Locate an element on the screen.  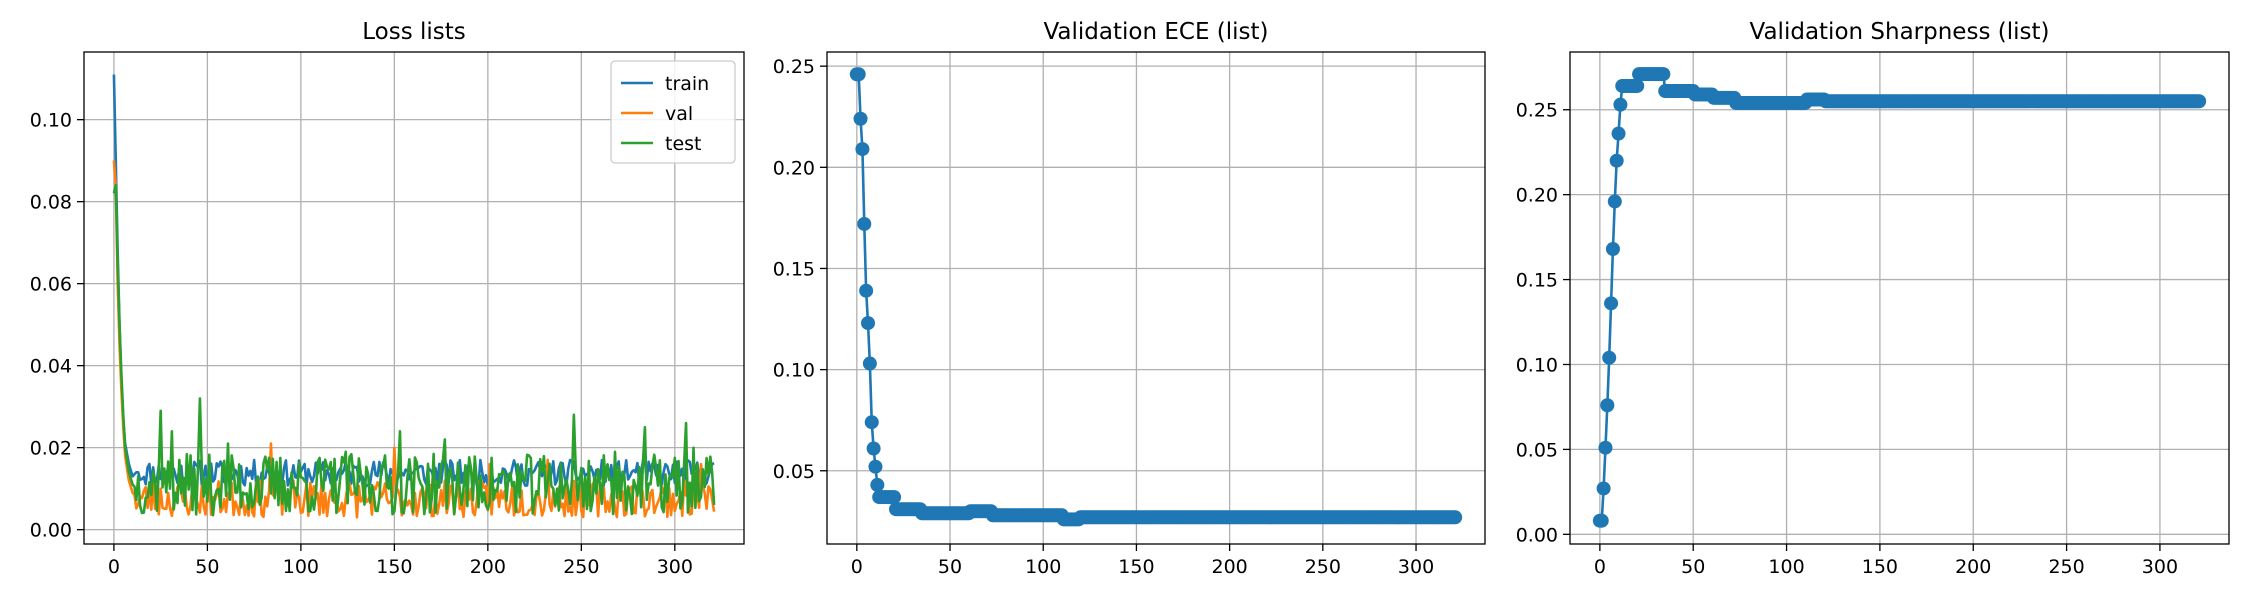
loss-lists-title: Loss lists is located at coordinates (414, 32).